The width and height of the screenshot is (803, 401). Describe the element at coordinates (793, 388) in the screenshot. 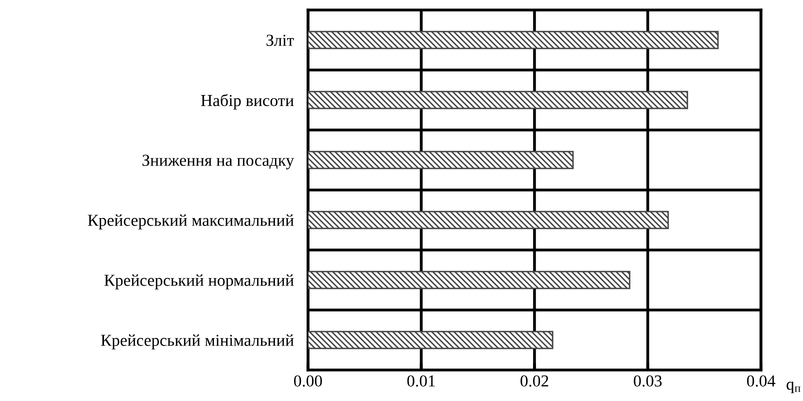

I see `x-axis-title: q$_{п}$` at that location.